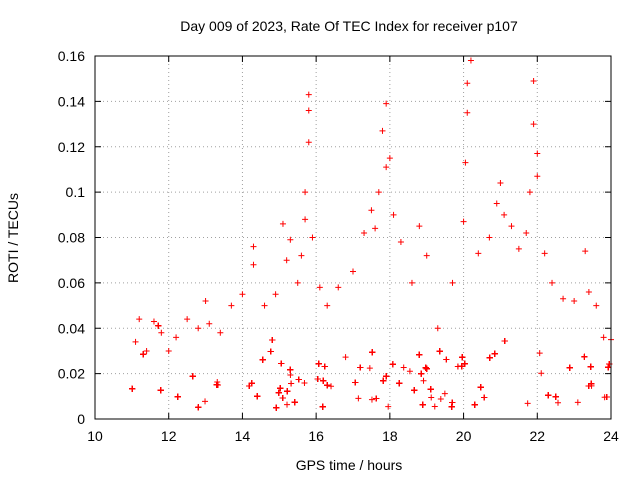  What do you see at coordinates (71, 147) in the screenshot?
I see `y-tick-label: 0.12` at bounding box center [71, 147].